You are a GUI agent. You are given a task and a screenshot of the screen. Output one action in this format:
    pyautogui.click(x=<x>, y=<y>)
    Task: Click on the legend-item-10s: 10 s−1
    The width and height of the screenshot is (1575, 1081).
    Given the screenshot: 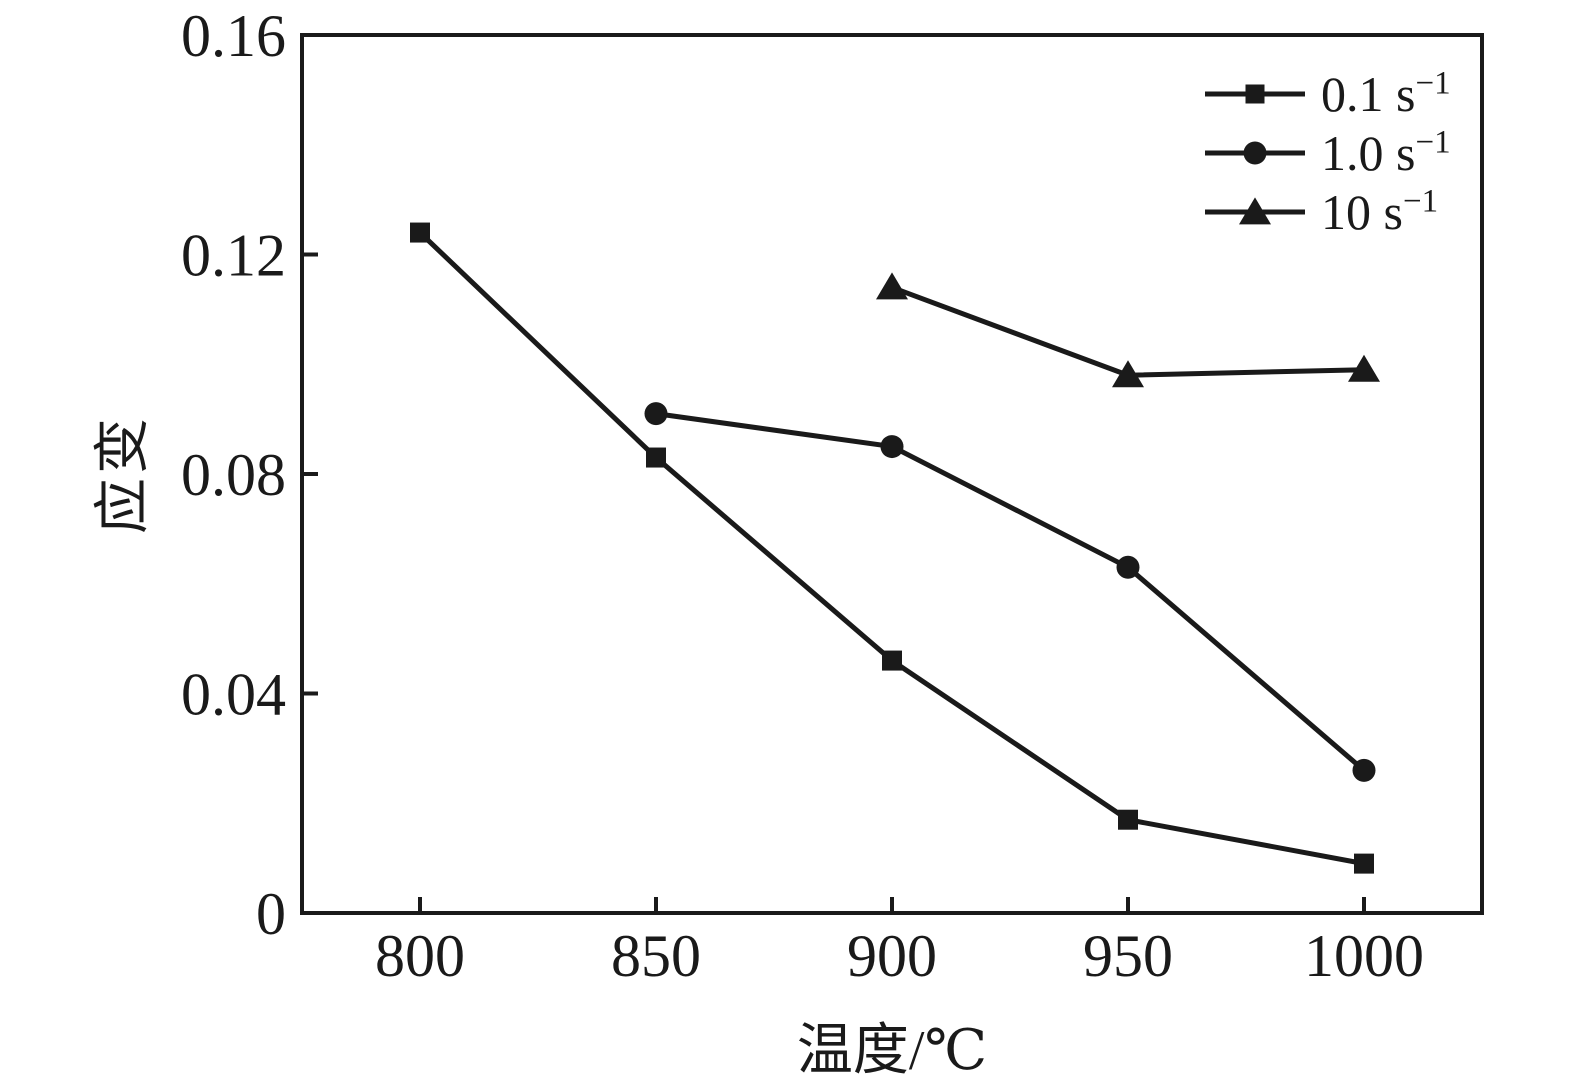 What is the action you would take?
    pyautogui.click(x=1328, y=211)
    